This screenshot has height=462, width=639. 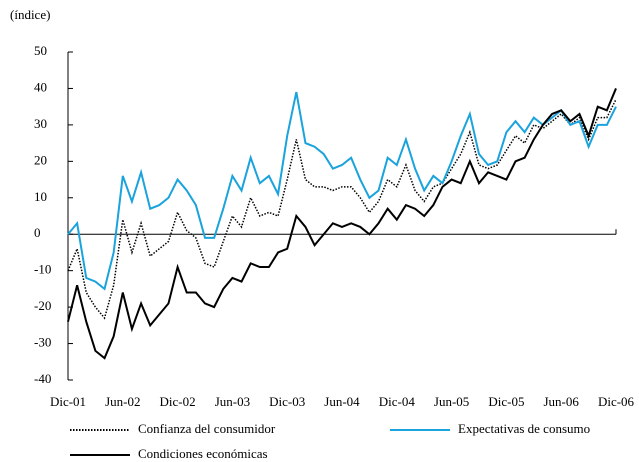 I want to click on x-tick-label: Jun-04, so click(x=342, y=401).